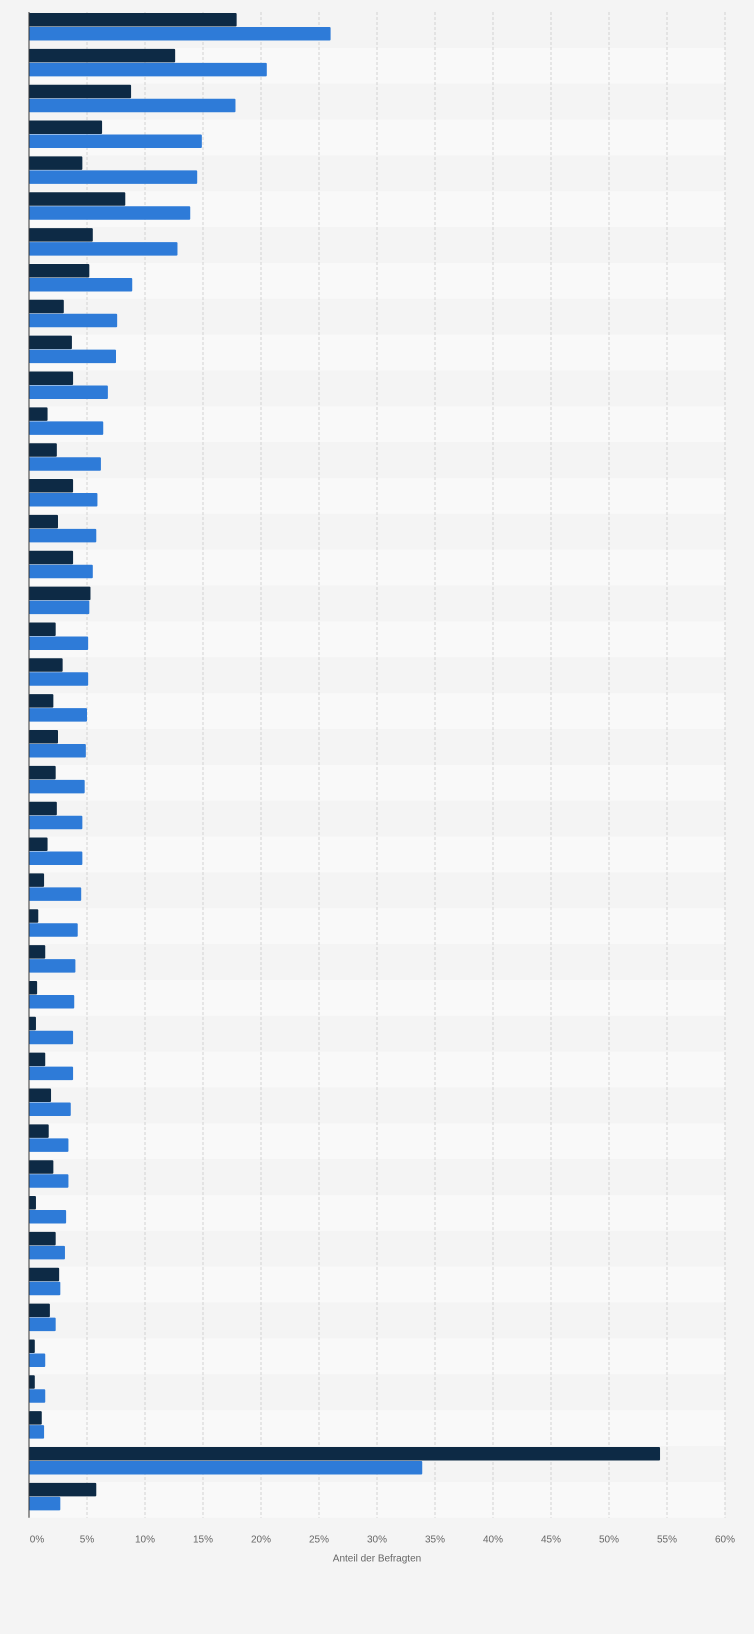 This screenshot has width=754, height=1634. What do you see at coordinates (203, 1540) in the screenshot?
I see `x-tick-label: 15%` at bounding box center [203, 1540].